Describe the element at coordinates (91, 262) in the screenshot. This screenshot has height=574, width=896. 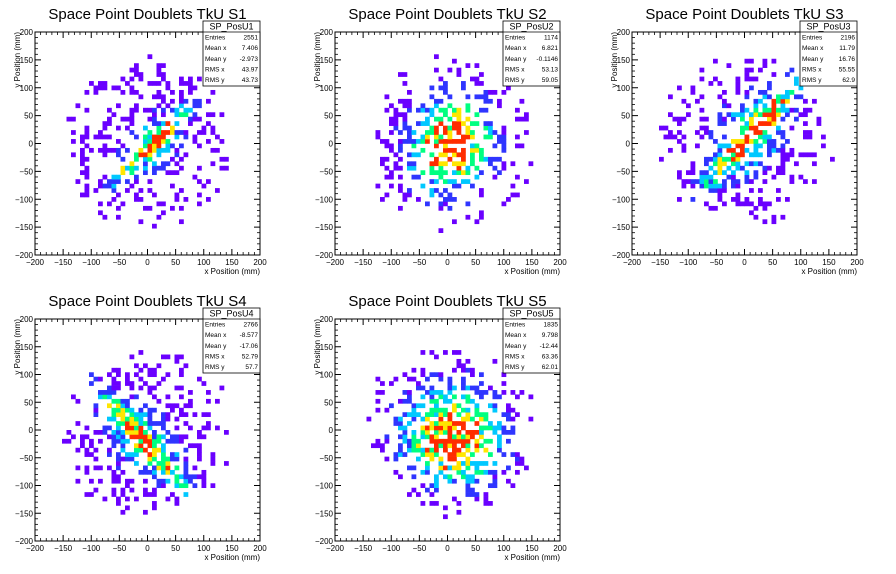
I see `x-tick-label: −100` at that location.